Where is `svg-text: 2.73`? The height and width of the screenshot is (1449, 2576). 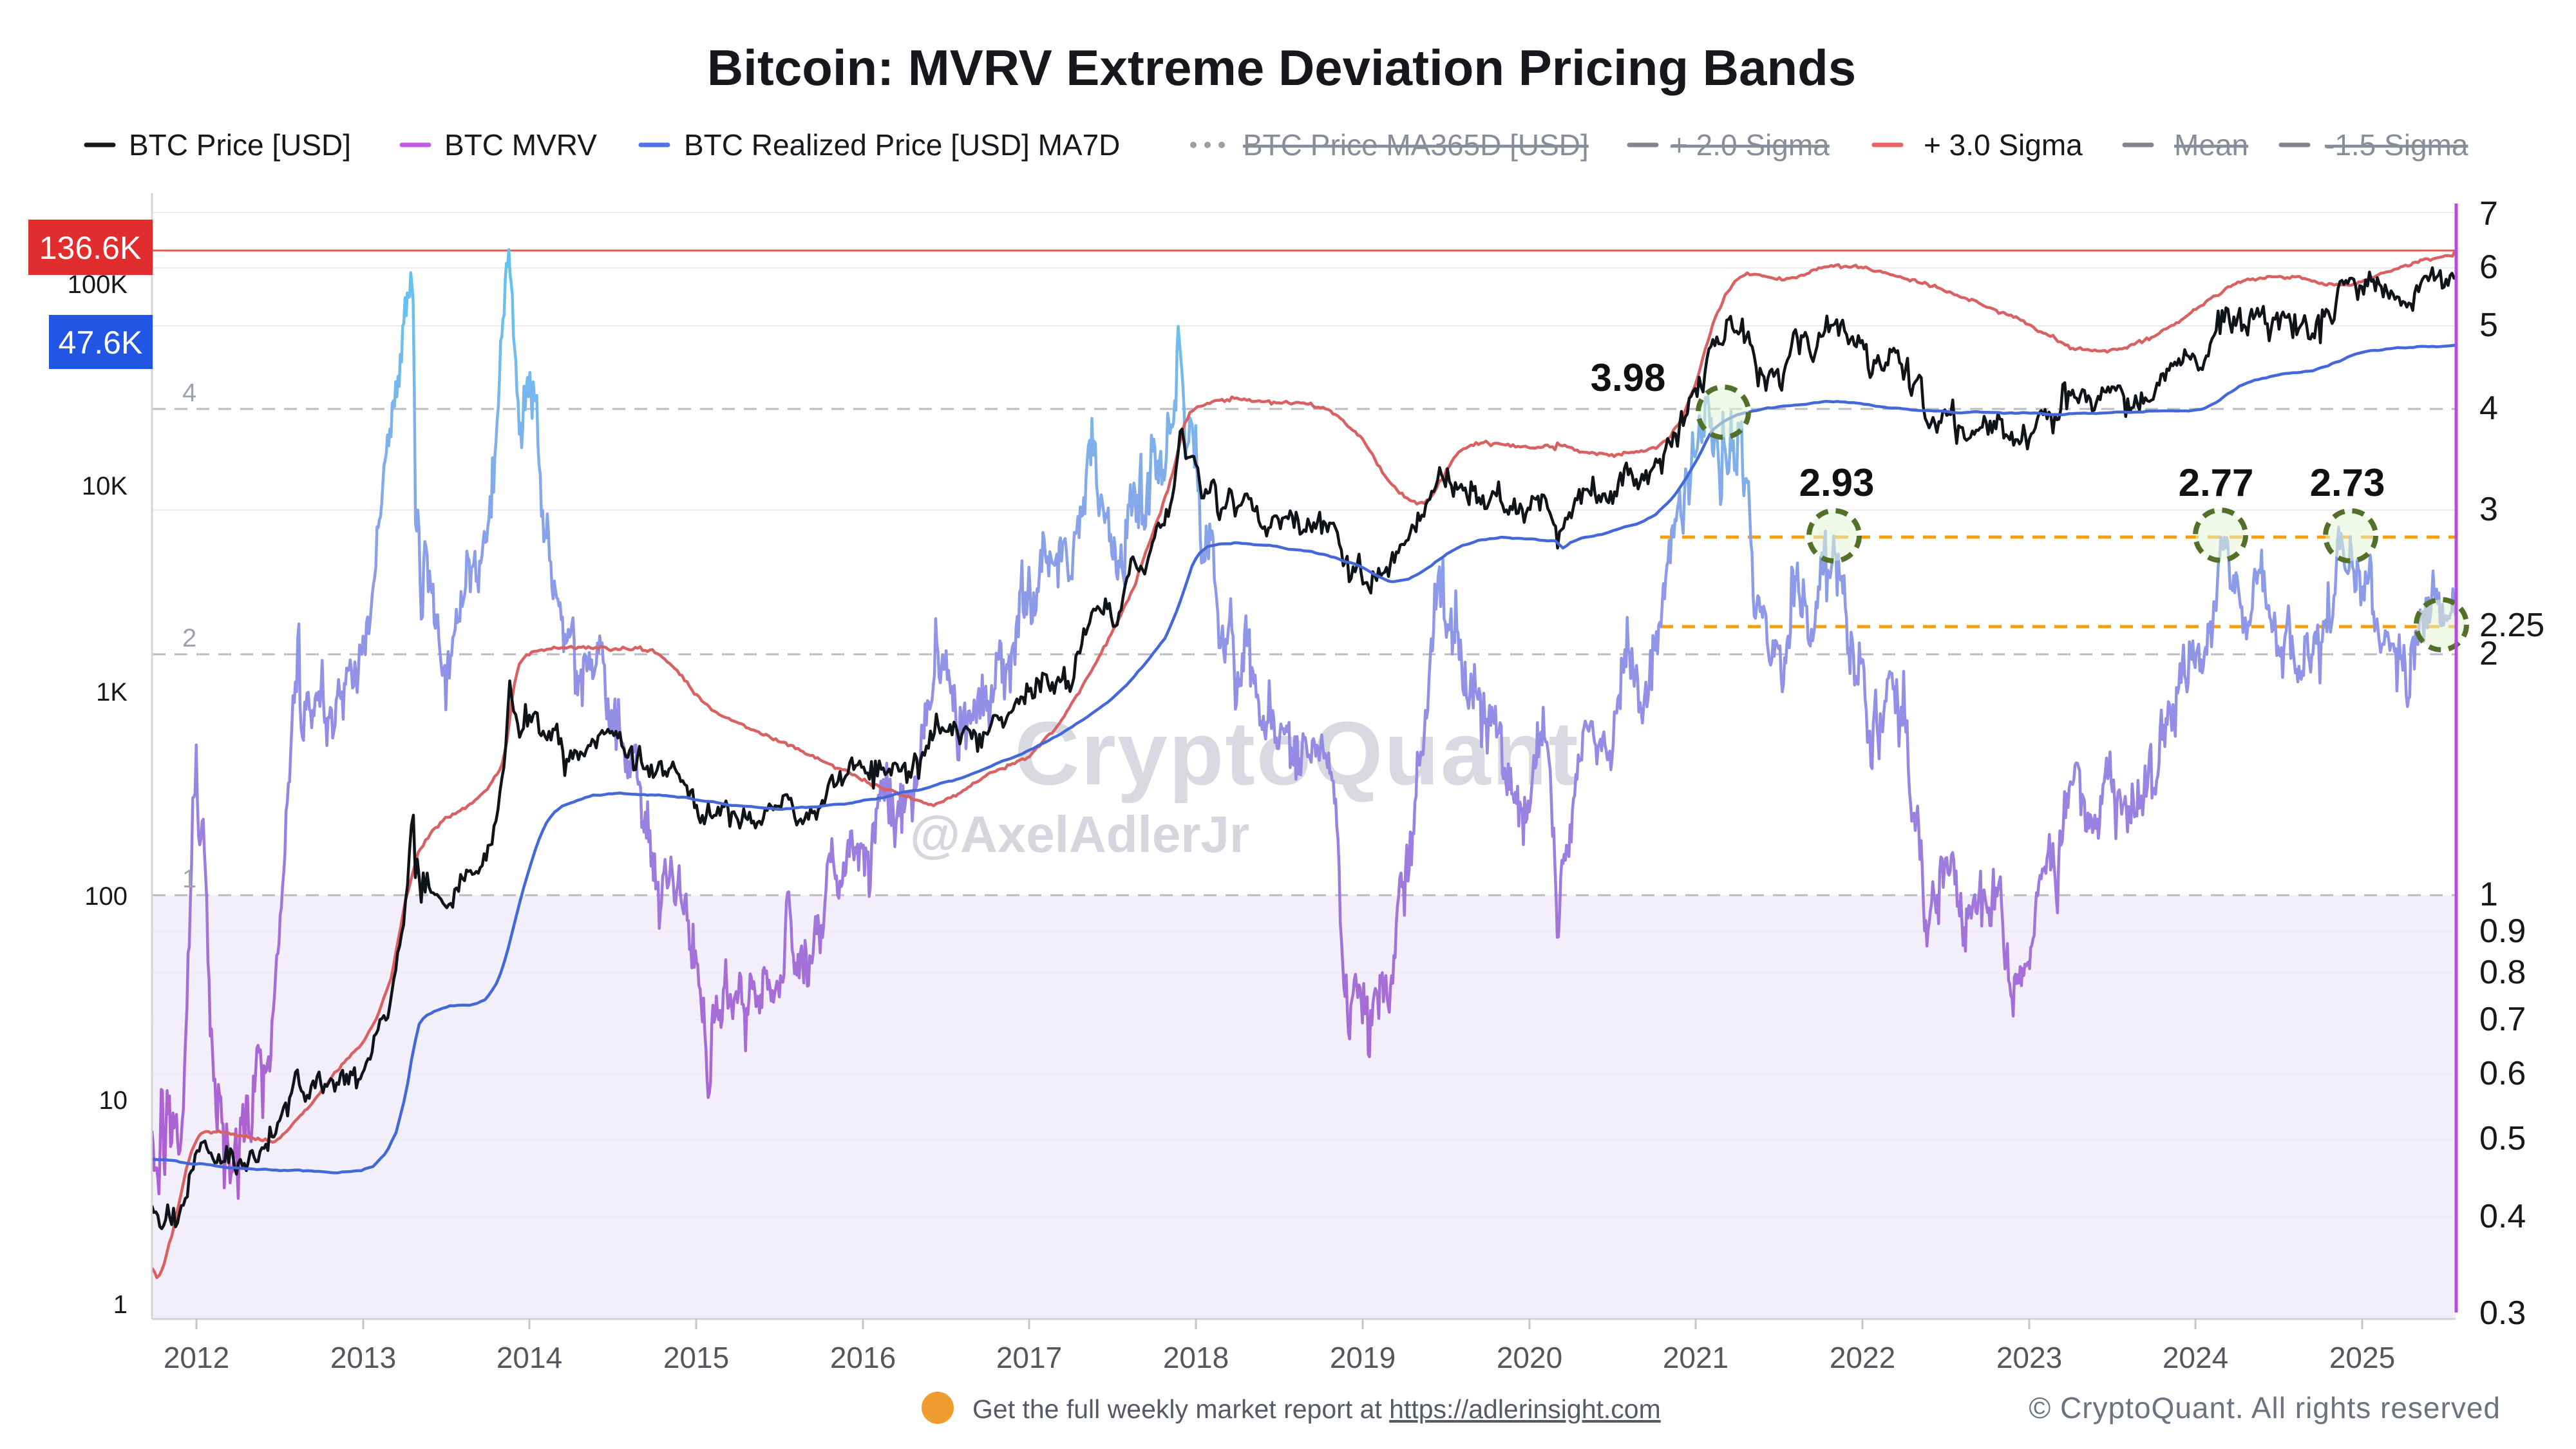
svg-text: 2.73 is located at coordinates (2347, 482).